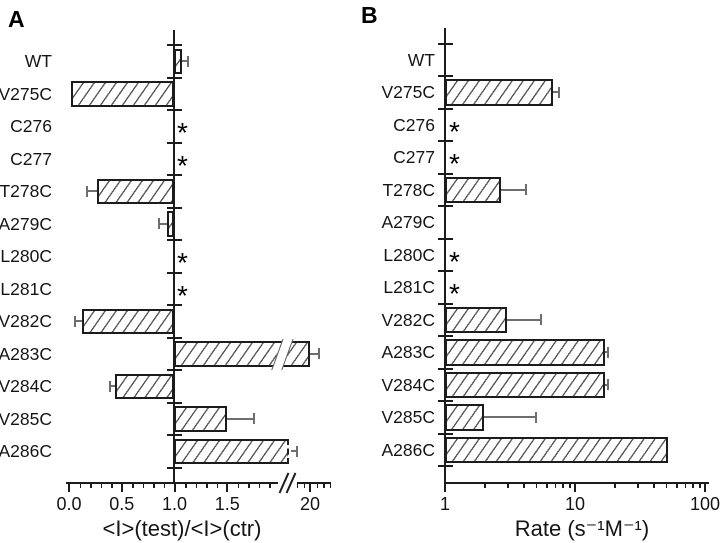 The height and width of the screenshot is (543, 720). Describe the element at coordinates (174, 504) in the screenshot. I see `axis-tick-label: 1.0` at that location.